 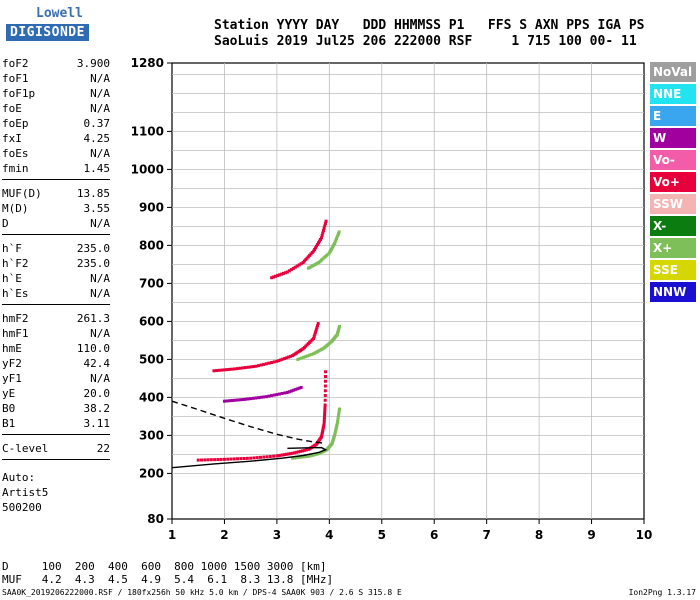 I want to click on param-value: 20.0, so click(x=97, y=393).